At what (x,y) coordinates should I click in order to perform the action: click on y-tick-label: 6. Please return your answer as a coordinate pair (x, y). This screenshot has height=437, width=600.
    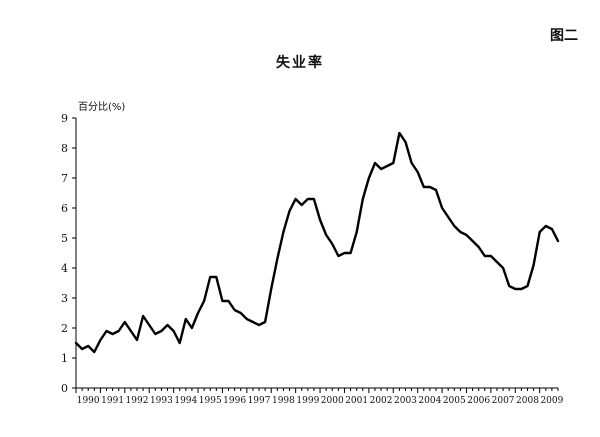
    Looking at the image, I should click on (64, 208).